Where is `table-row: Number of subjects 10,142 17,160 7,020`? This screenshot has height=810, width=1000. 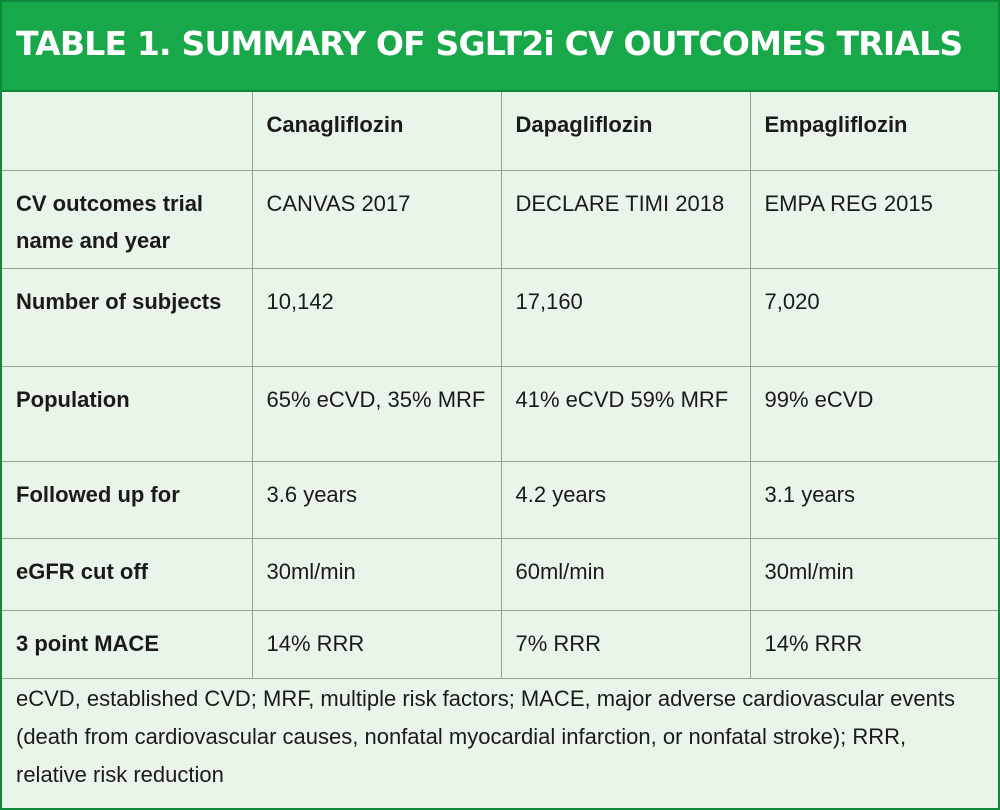 table-row: Number of subjects 10,142 17,160 7,020 is located at coordinates (500, 317).